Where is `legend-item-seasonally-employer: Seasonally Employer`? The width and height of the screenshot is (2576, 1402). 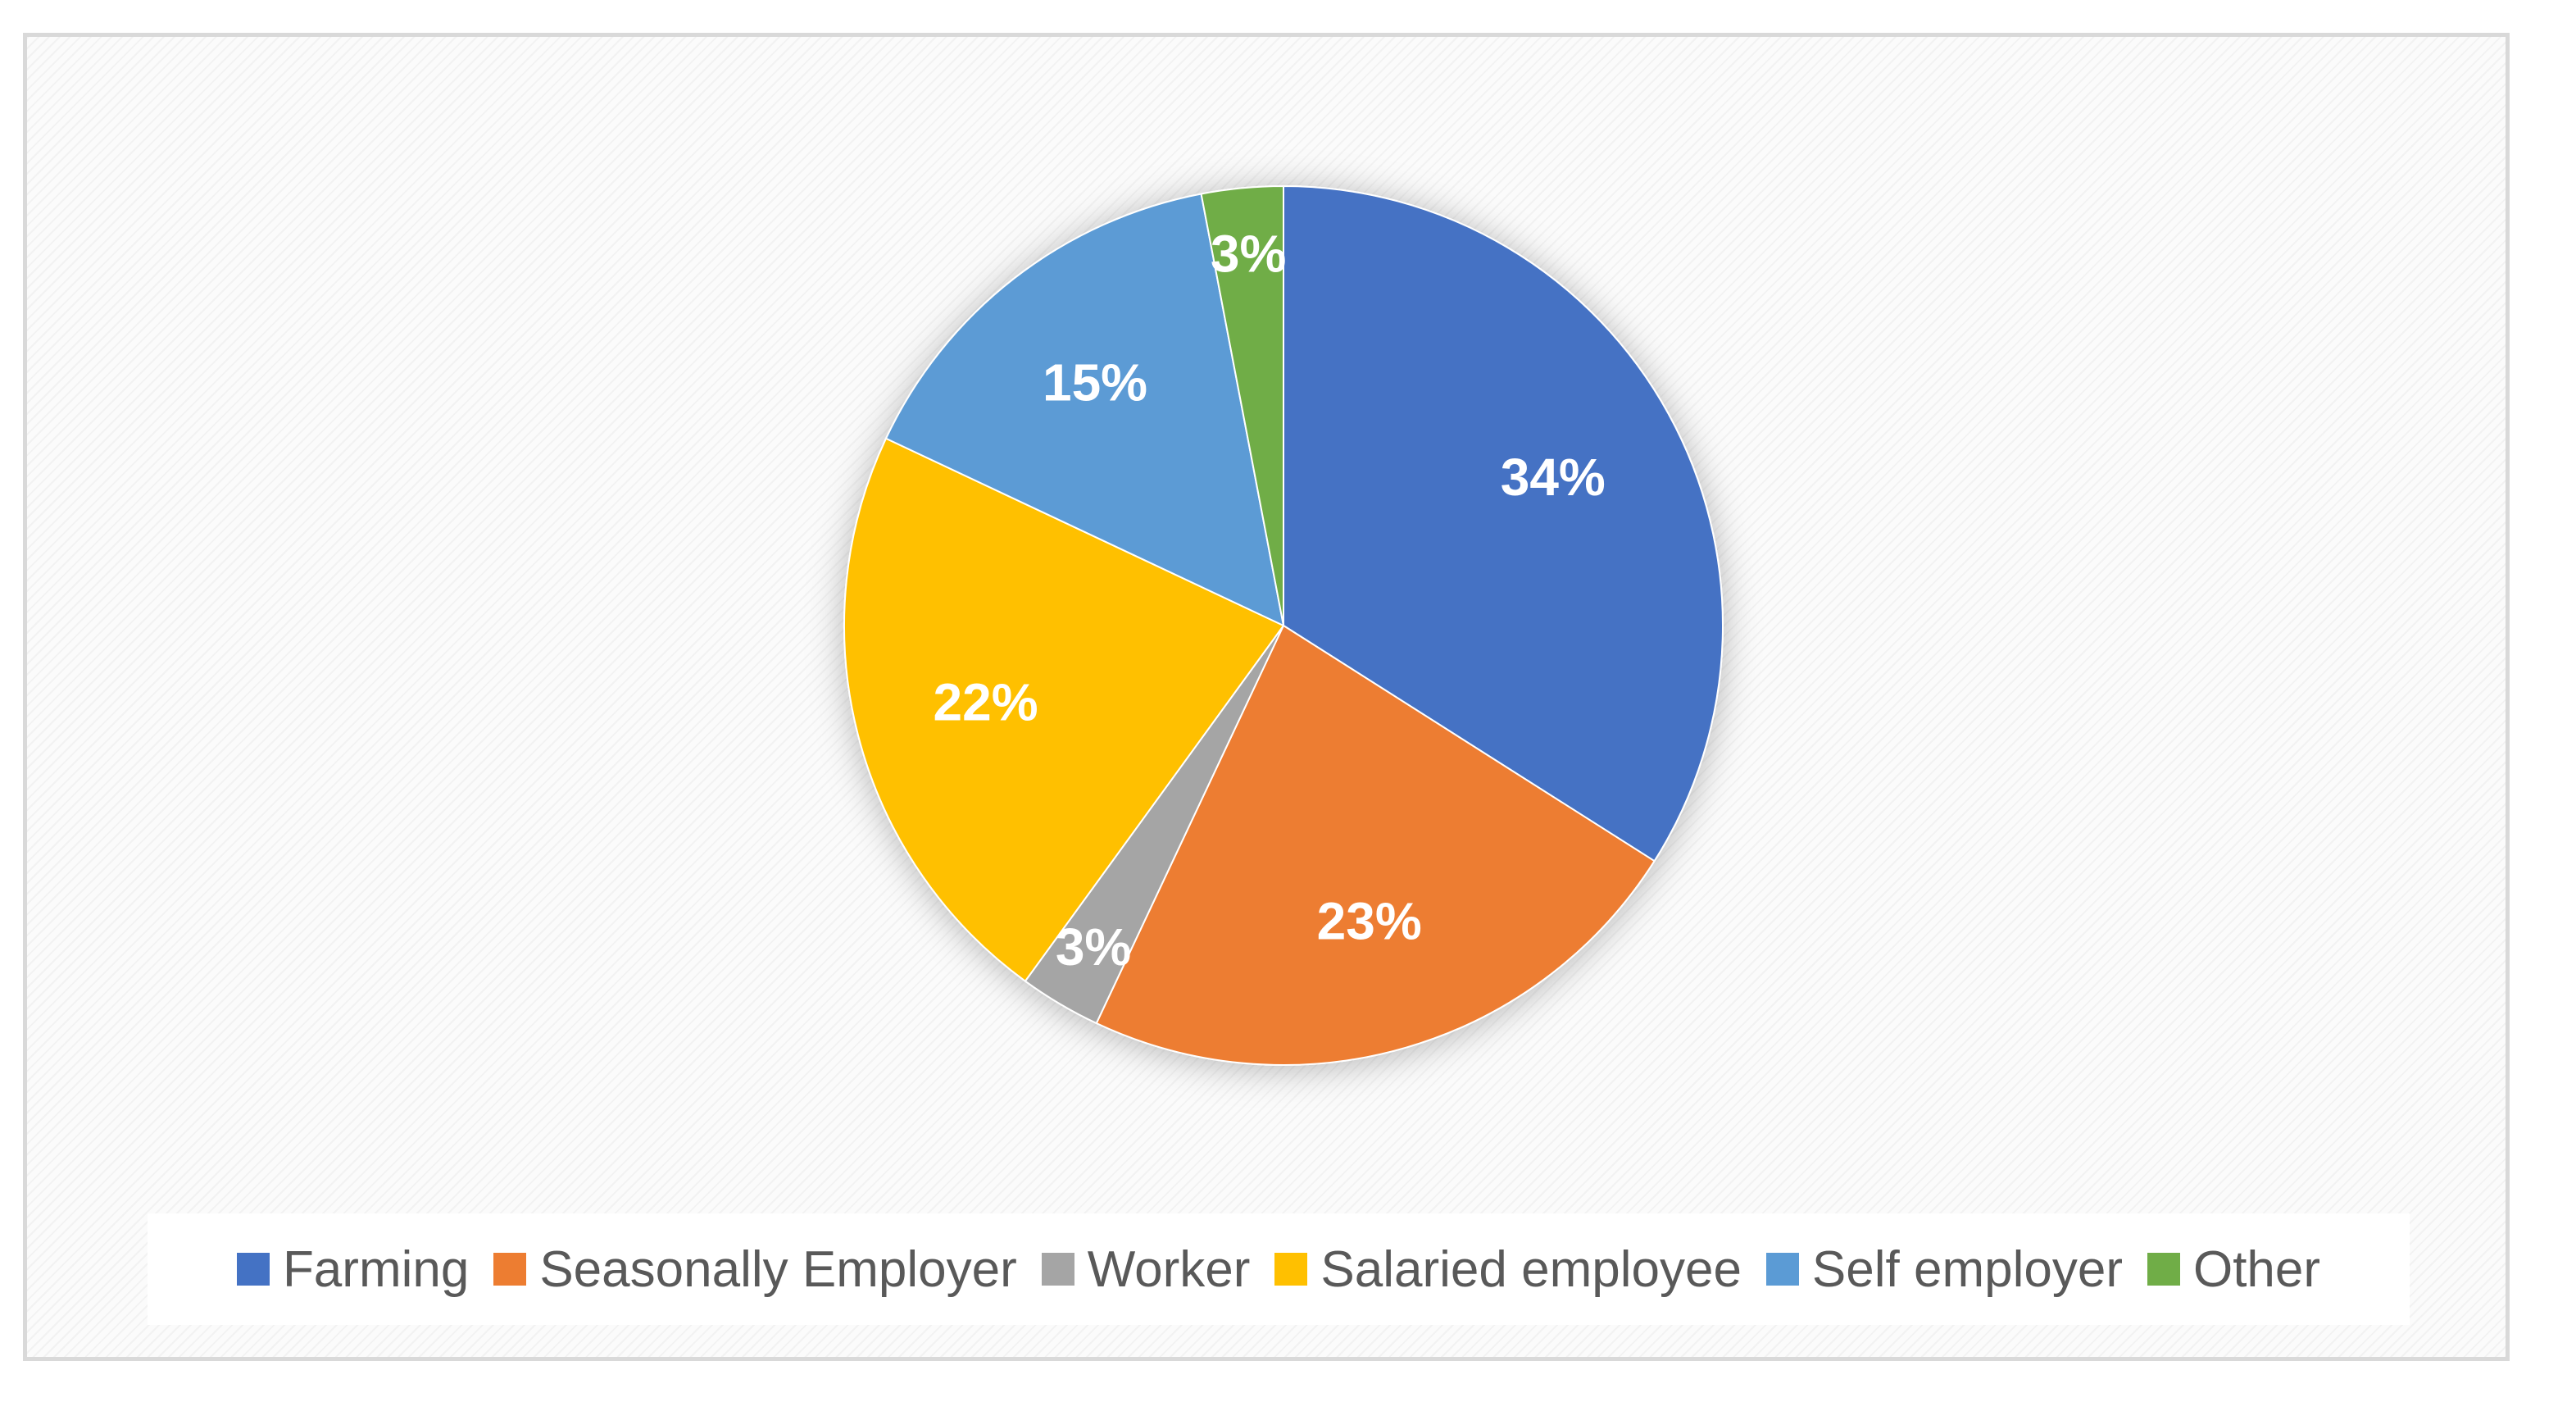
legend-item-seasonally-employer: Seasonally Employer is located at coordinates (755, 1269).